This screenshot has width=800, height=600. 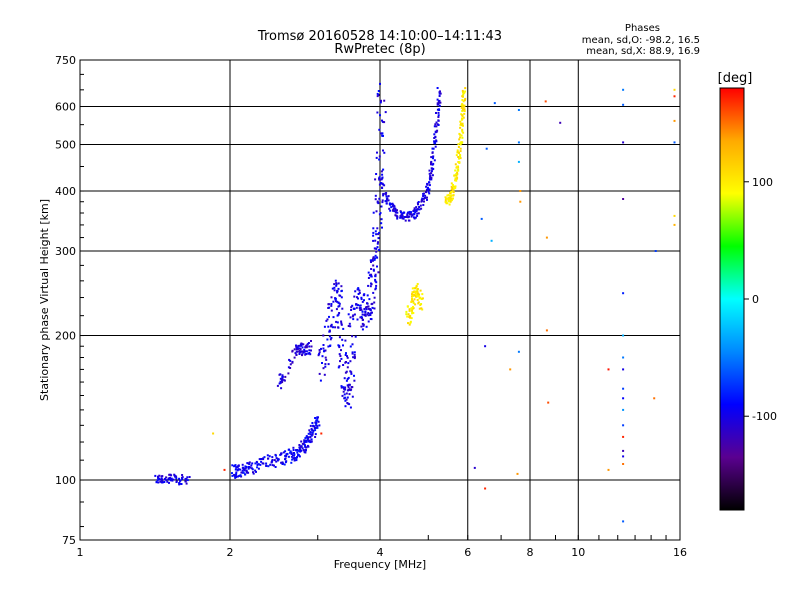 What do you see at coordinates (379, 36) in the screenshot?
I see `chart-title: Tromsø 20160528 14:10:00–14:11:43` at bounding box center [379, 36].